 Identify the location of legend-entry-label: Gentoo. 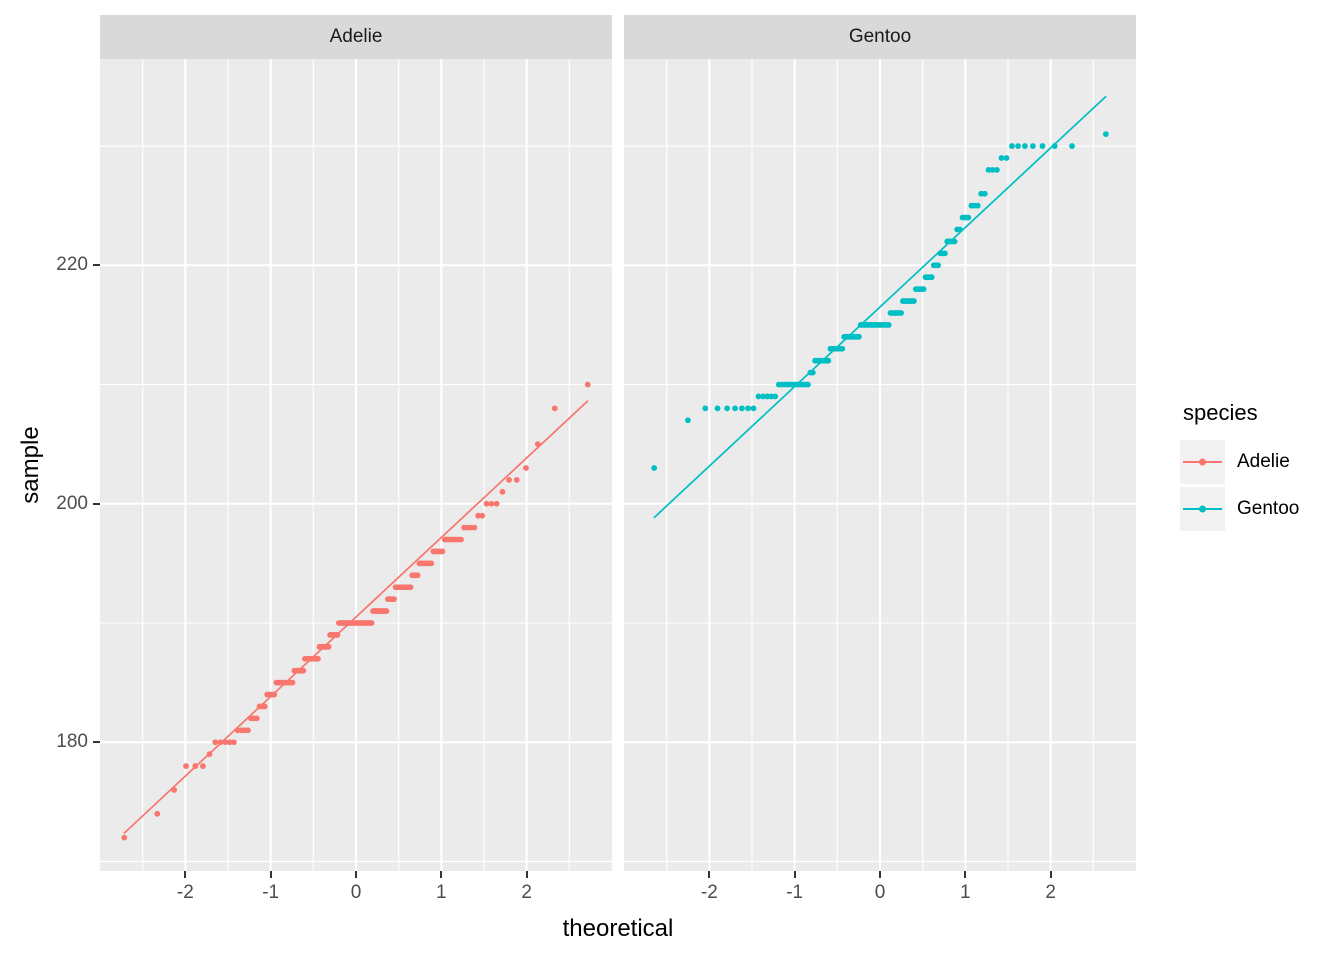
(1268, 508).